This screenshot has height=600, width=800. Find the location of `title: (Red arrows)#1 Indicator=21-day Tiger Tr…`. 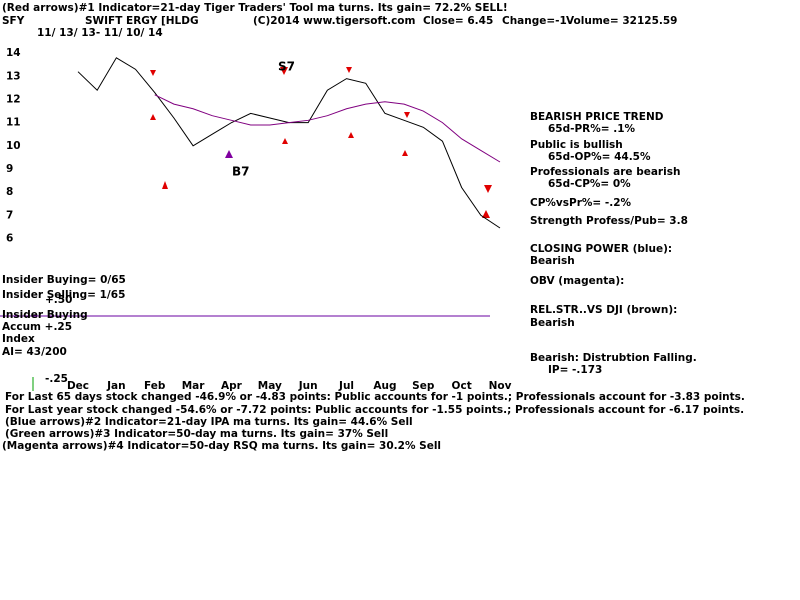

title: (Red arrows)#1 Indicator=21-day Tiger Tr… is located at coordinates (255, 8).